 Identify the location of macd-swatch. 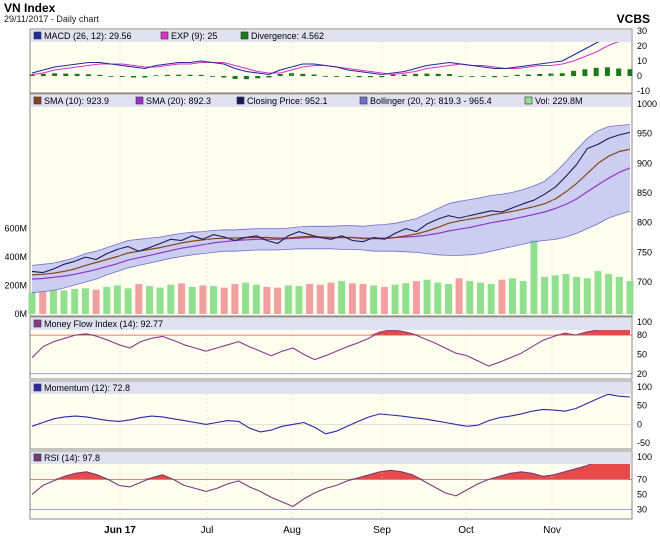
(37, 35).